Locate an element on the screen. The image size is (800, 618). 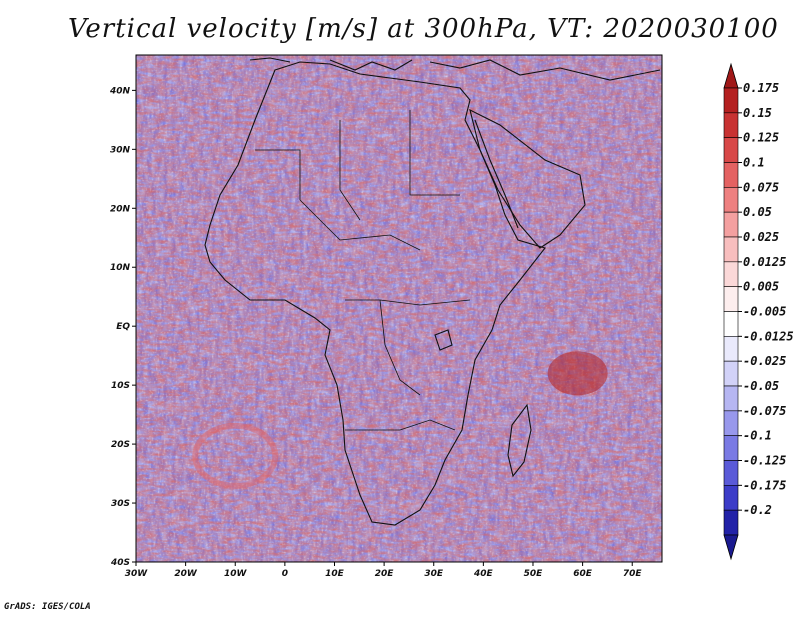
lon-tick-label: 20W is located at coordinates (186, 574).